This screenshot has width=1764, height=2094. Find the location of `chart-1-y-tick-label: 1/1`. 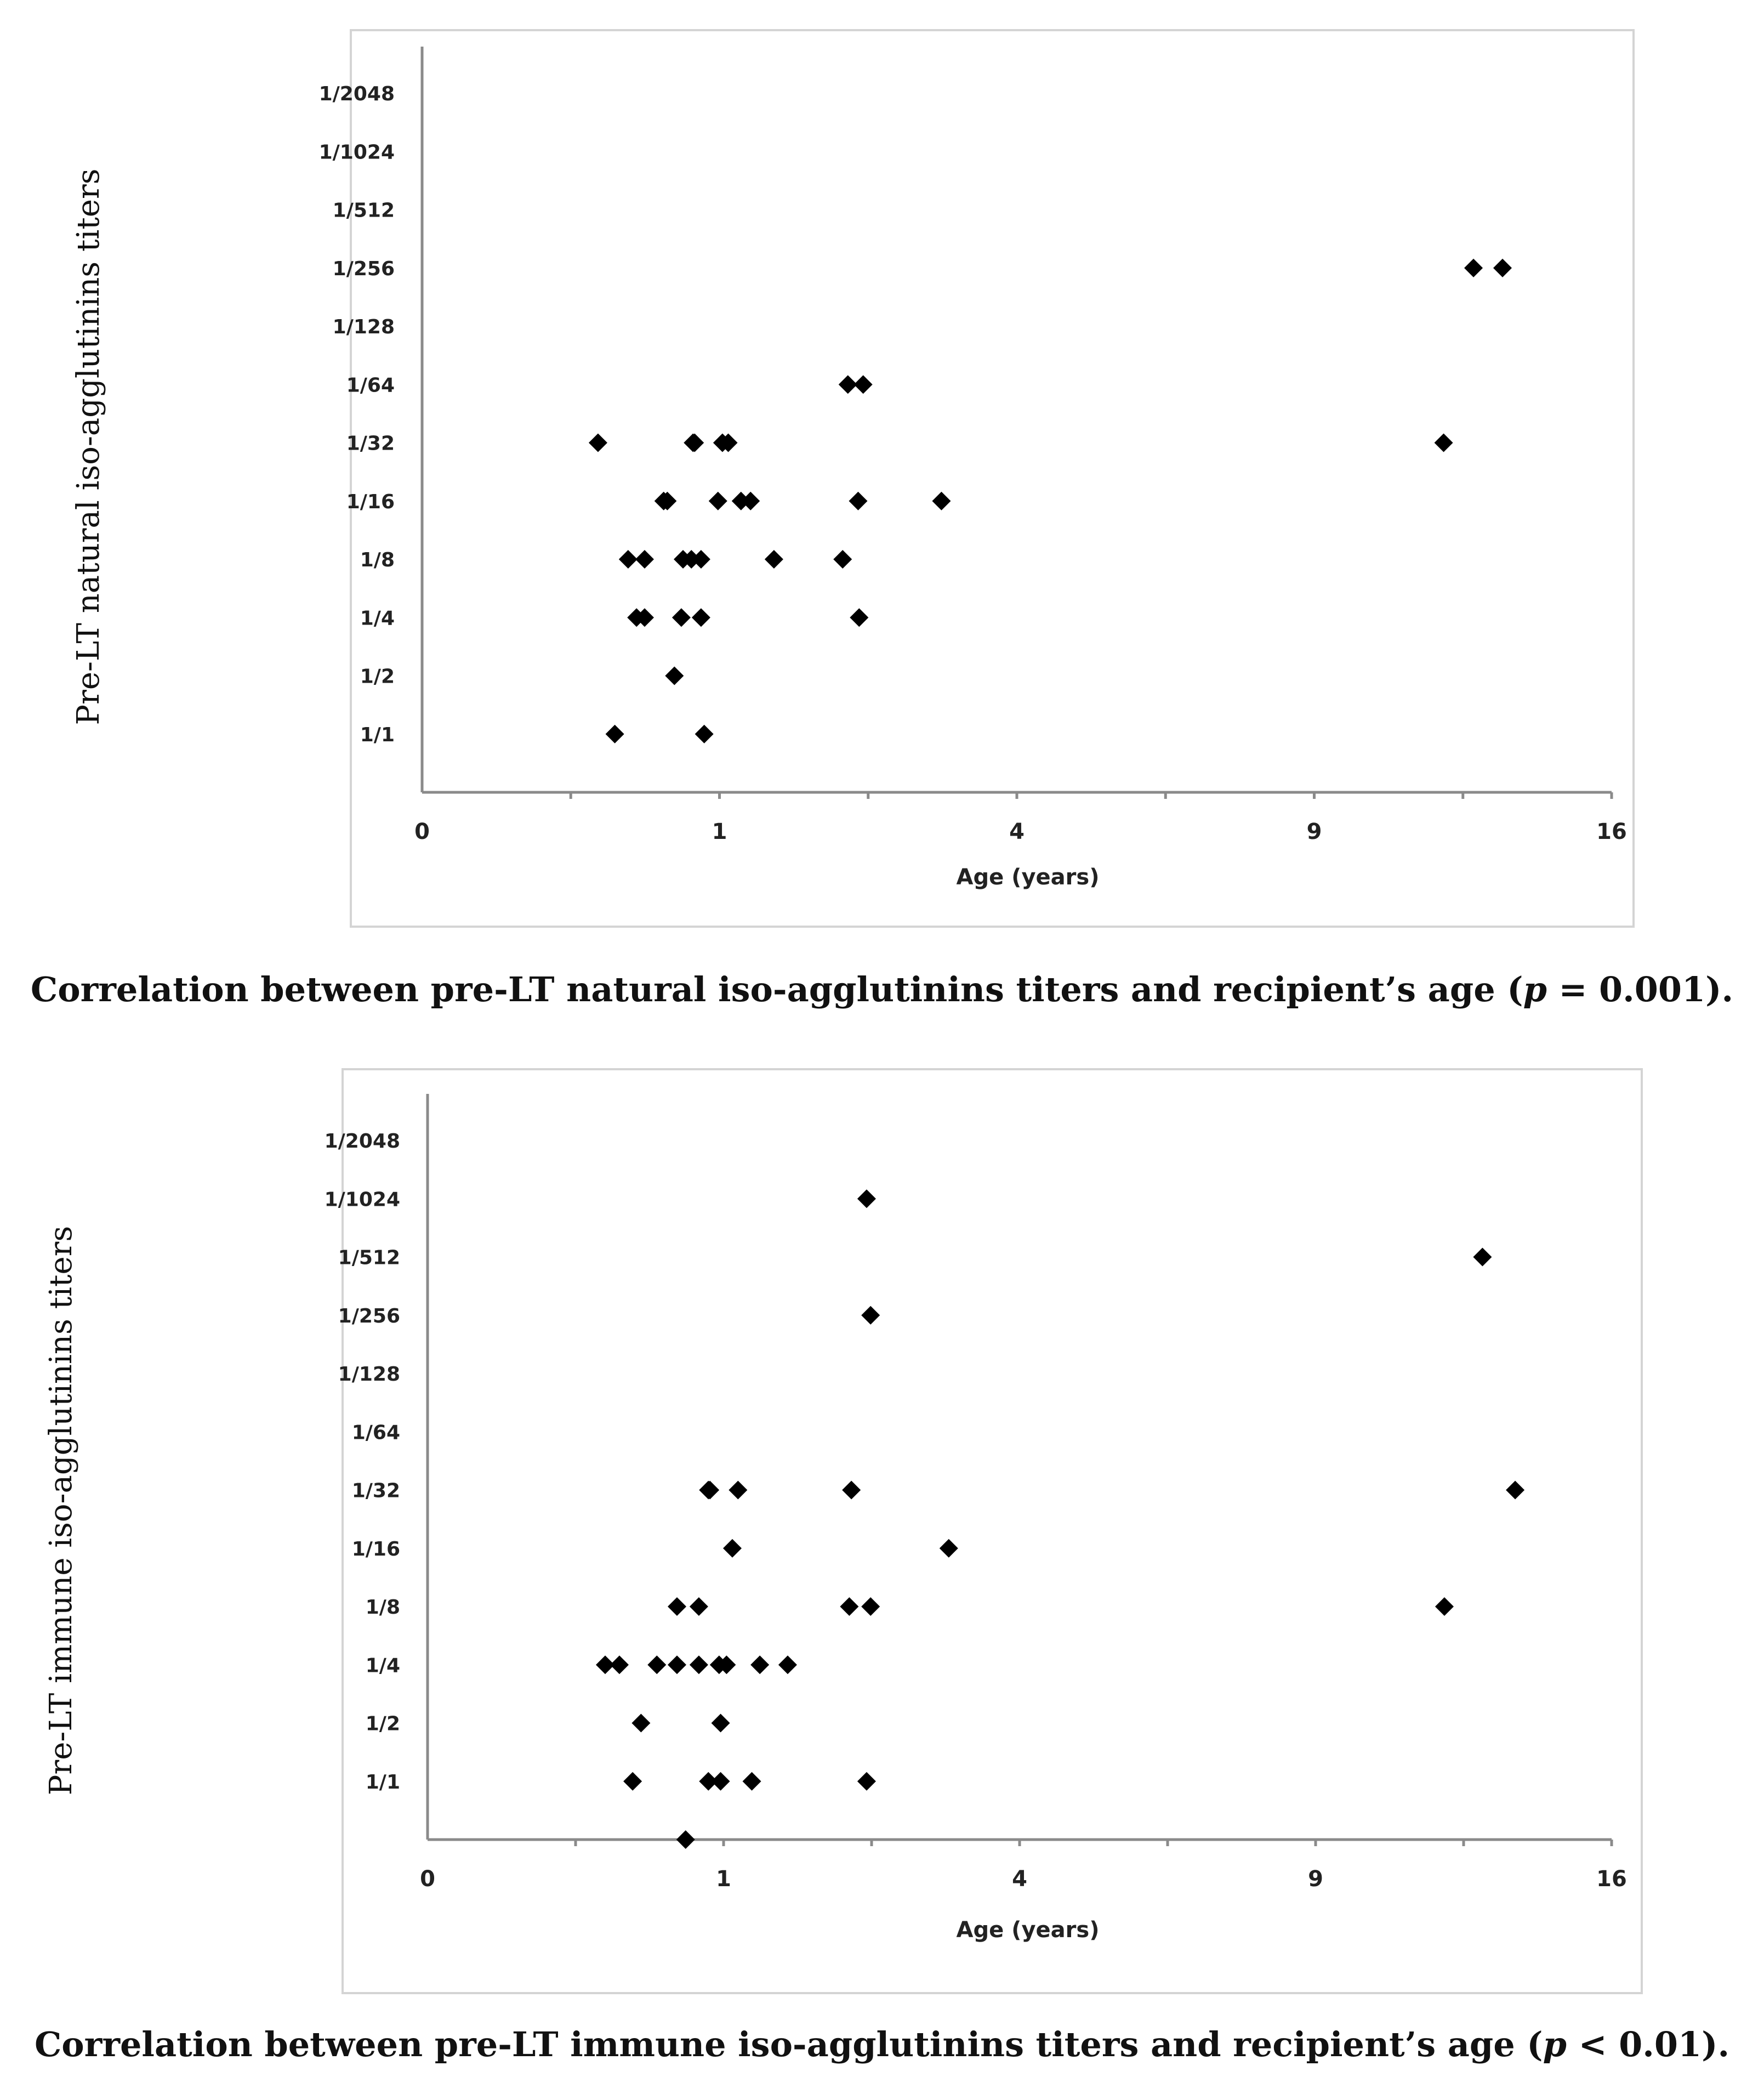

chart-1-y-tick-label: 1/1 is located at coordinates (377, 735).